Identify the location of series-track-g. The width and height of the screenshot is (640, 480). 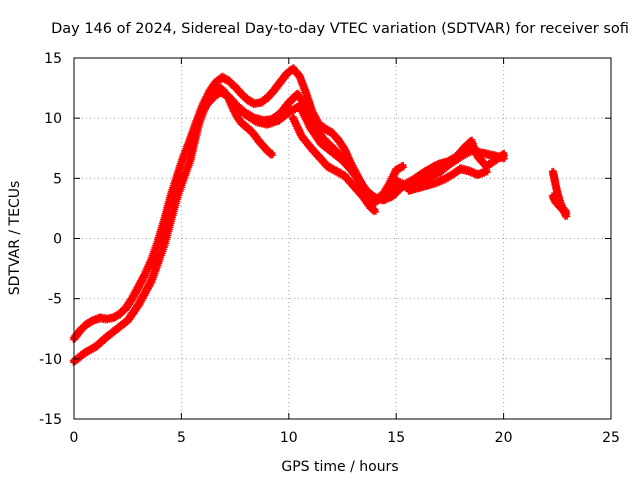
(447, 179).